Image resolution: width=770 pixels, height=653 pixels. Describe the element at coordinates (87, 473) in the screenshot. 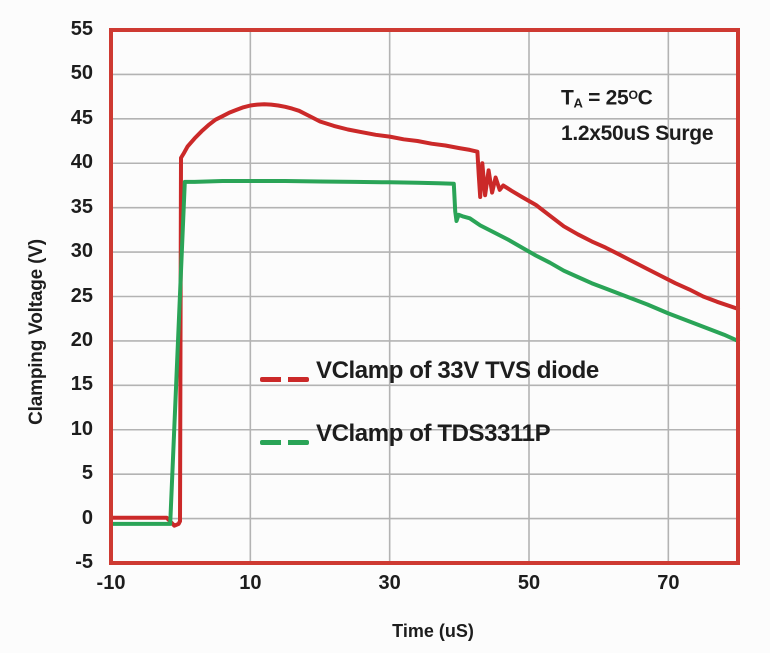

I see `y-tick-label: 5` at that location.